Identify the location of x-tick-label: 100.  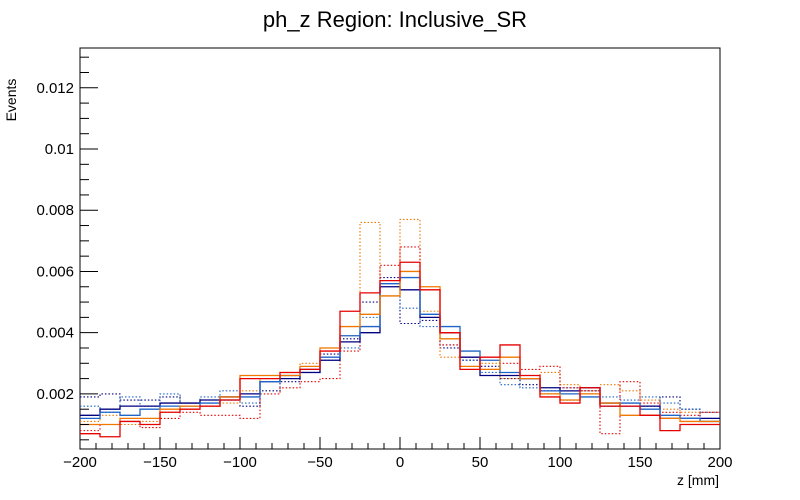
(559, 462).